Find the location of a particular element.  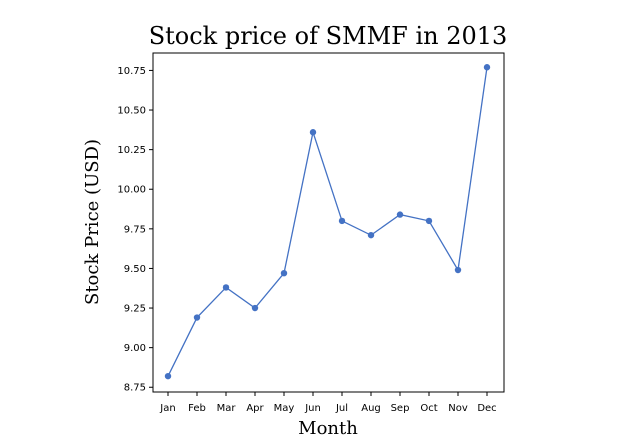

y-tick-label: 9.00 is located at coordinates (135, 348).